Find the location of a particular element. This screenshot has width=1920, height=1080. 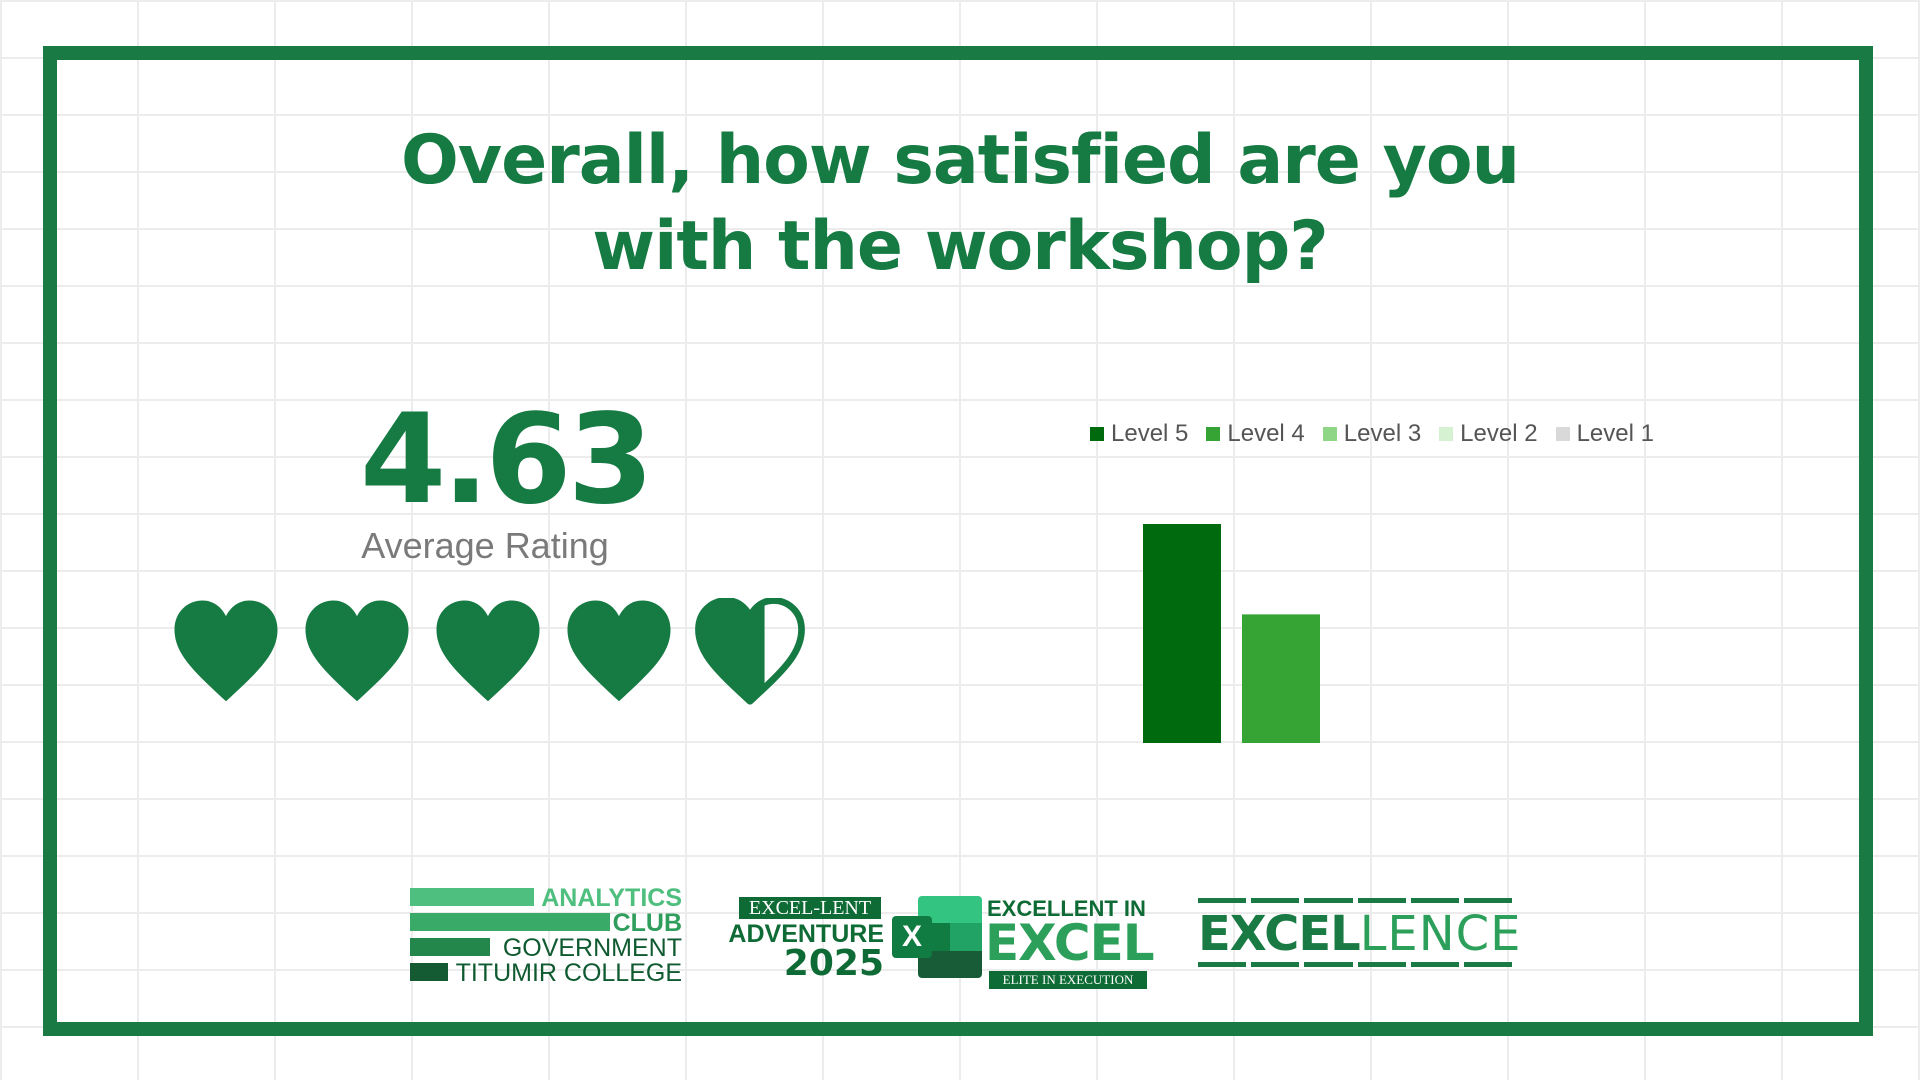

legend-label: Level 4 is located at coordinates (1266, 433).